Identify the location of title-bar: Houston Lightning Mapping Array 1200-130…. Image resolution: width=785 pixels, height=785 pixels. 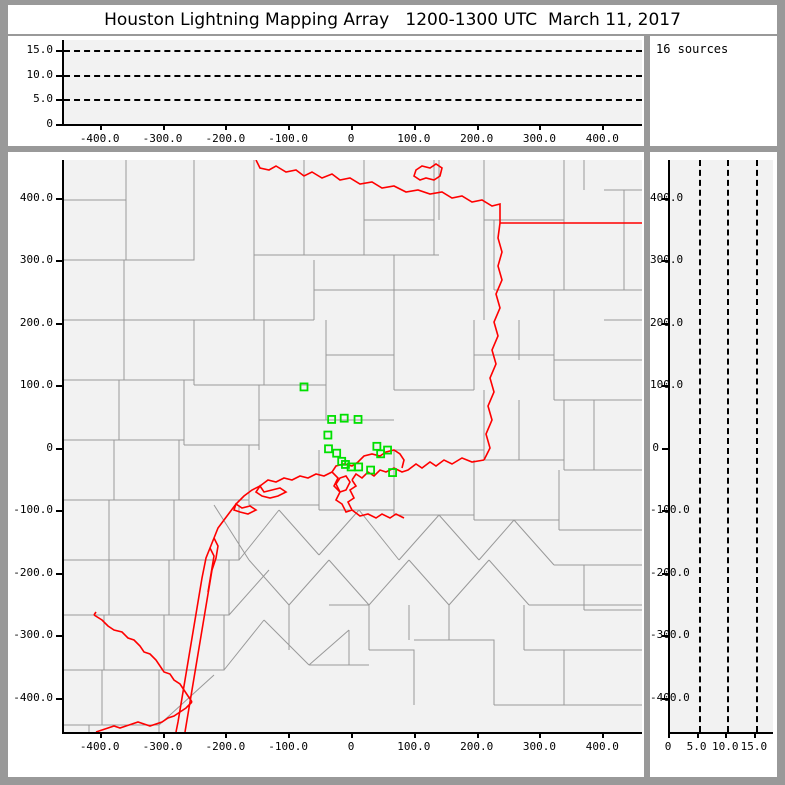
(392, 19).